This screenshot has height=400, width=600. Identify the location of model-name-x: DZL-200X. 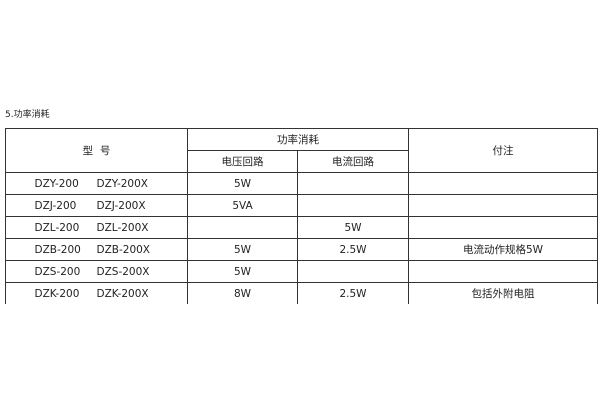
(122, 227).